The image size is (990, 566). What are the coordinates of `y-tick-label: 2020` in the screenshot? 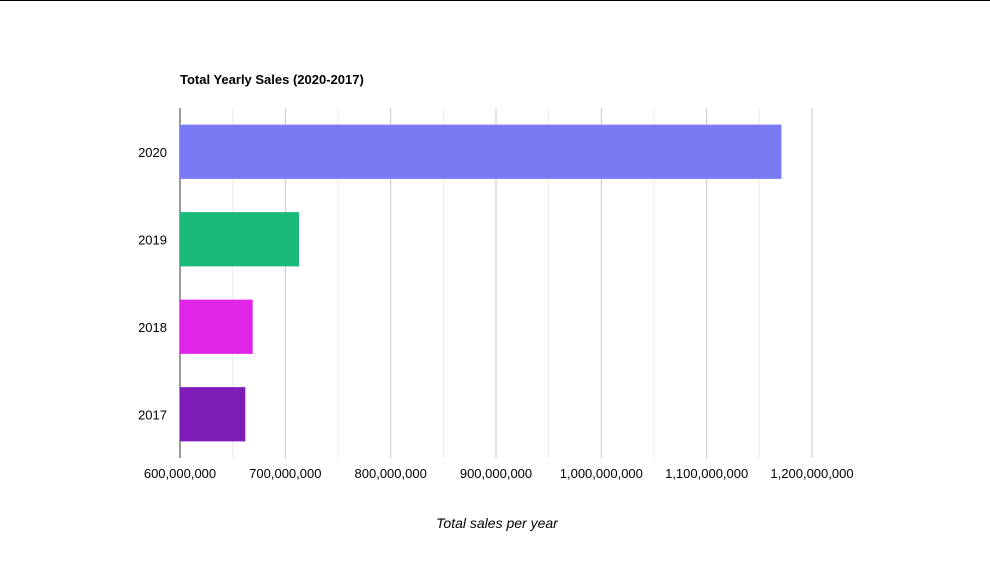 It's located at (152, 152).